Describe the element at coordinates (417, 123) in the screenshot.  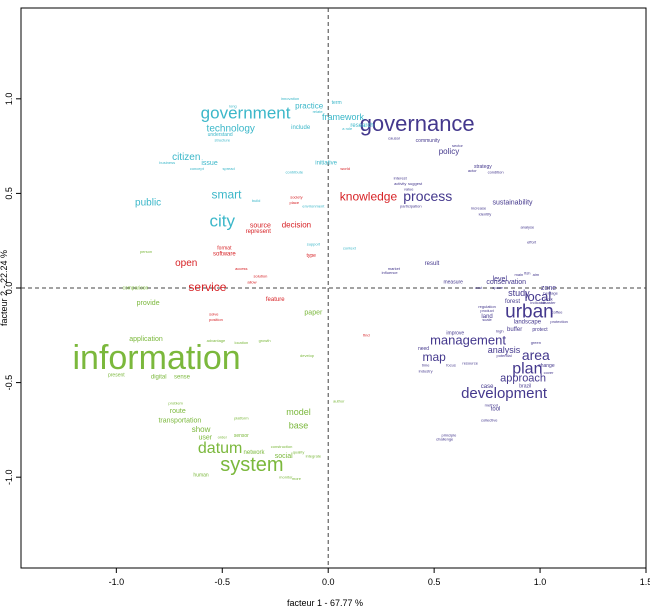
I see `word-label: governance` at that location.